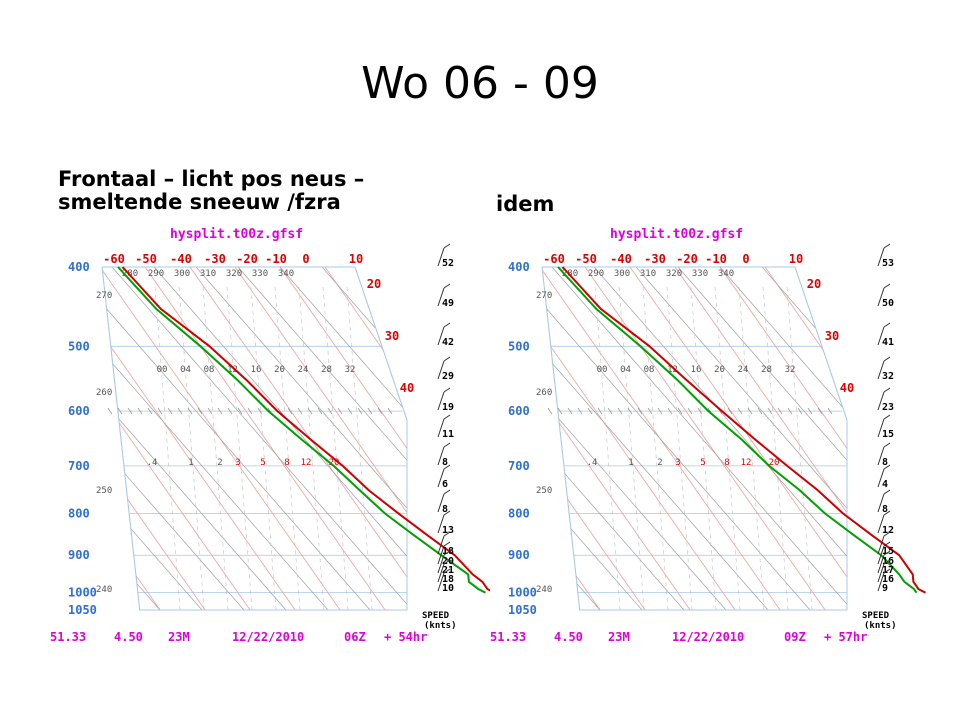 The height and width of the screenshot is (720, 960). Describe the element at coordinates (568, 637) in the screenshot. I see `footer-info: 4.50` at that location.